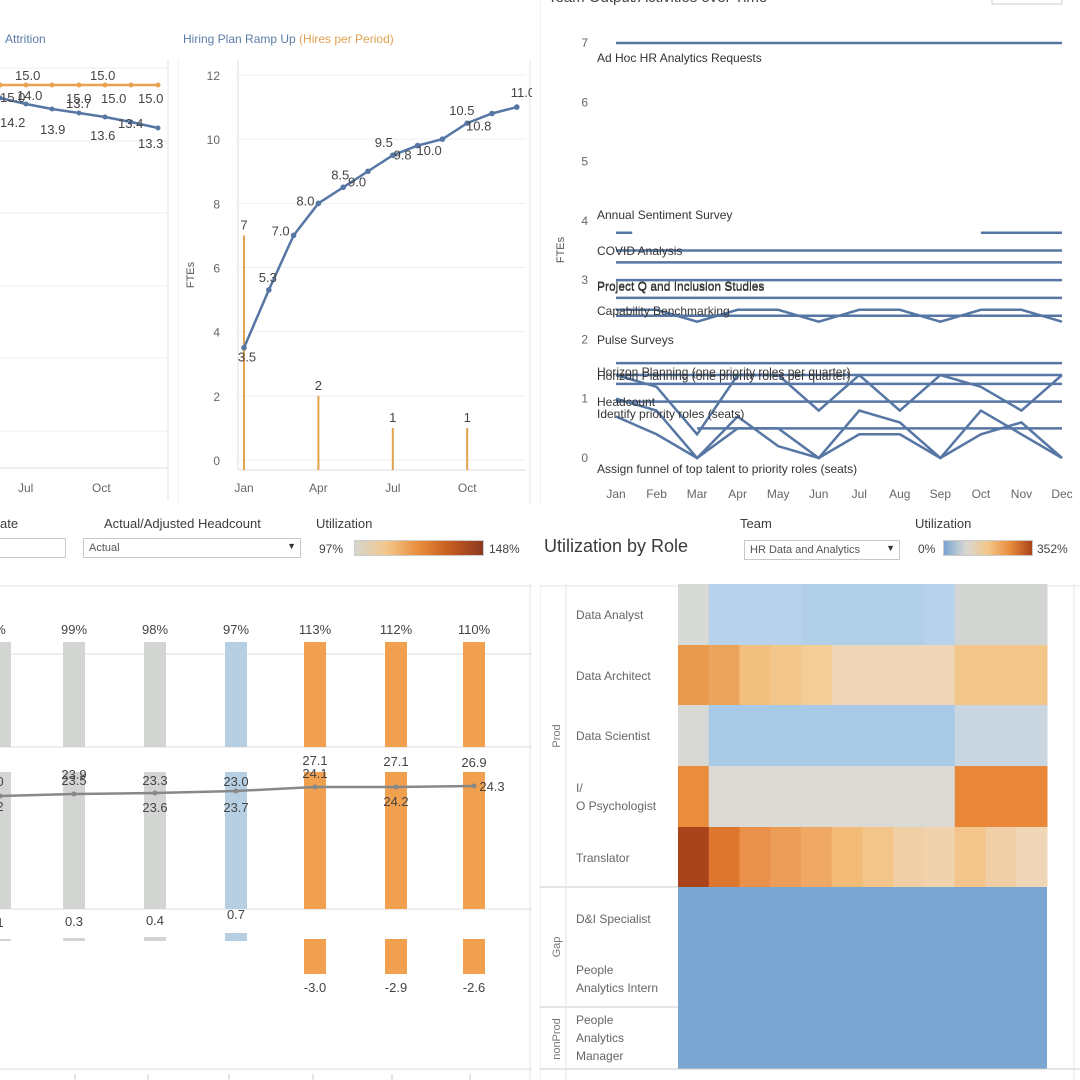 This screenshot has width=1080, height=1080. What do you see at coordinates (154, 807) in the screenshot?
I see `headcount-label: 23.6` at bounding box center [154, 807].